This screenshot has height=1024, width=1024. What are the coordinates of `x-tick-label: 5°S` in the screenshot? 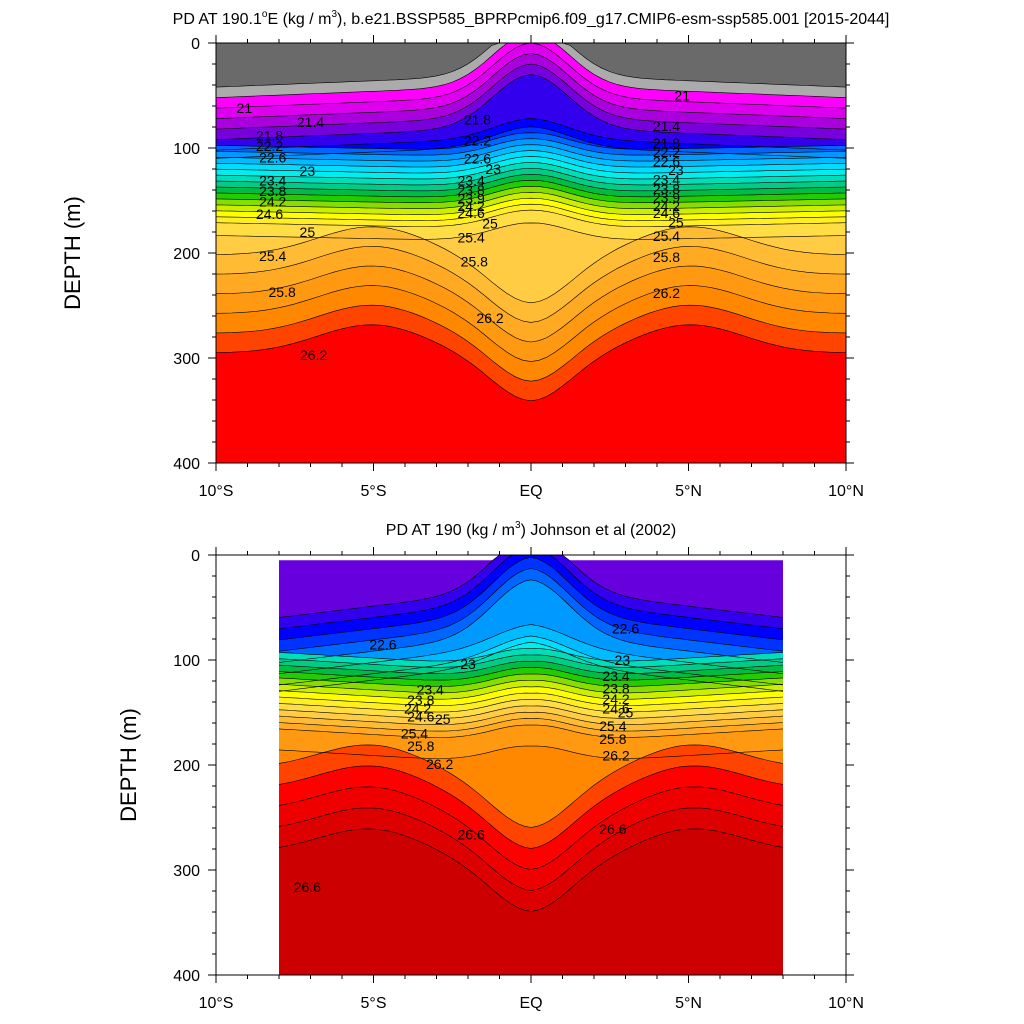 It's located at (374, 491).